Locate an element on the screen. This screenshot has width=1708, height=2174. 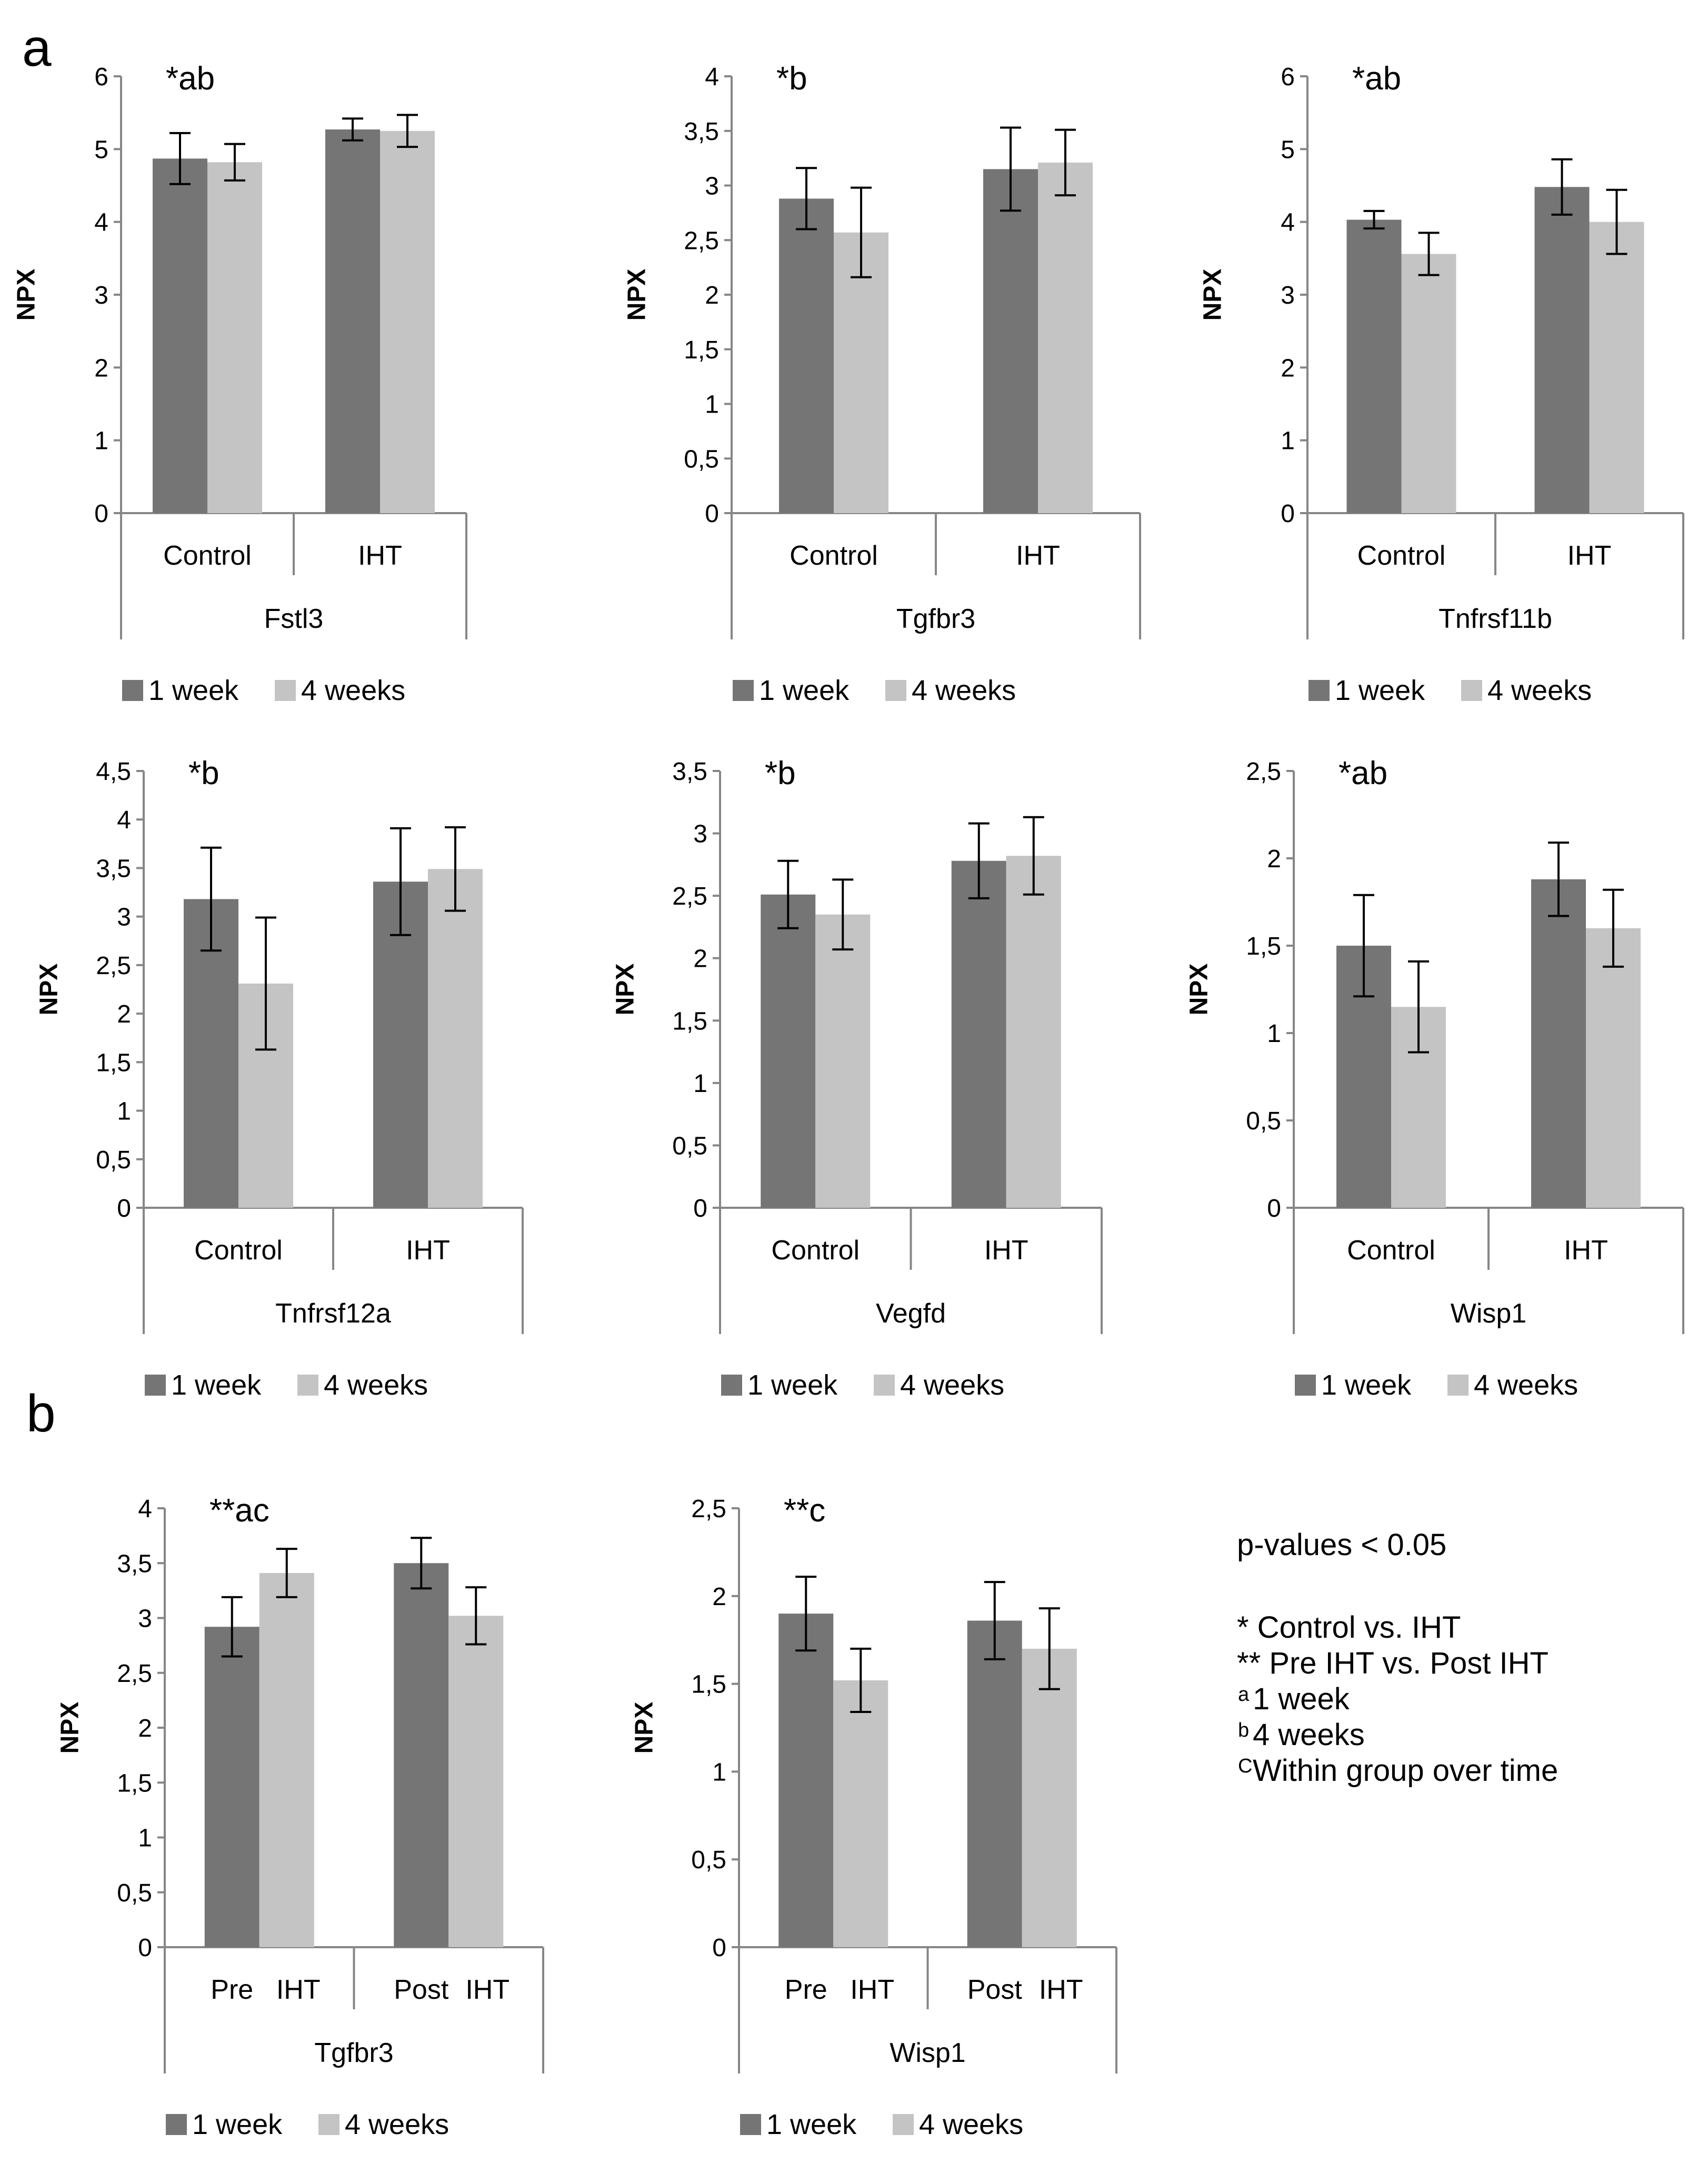
chart-title: Wisp1 is located at coordinates (927, 2053).